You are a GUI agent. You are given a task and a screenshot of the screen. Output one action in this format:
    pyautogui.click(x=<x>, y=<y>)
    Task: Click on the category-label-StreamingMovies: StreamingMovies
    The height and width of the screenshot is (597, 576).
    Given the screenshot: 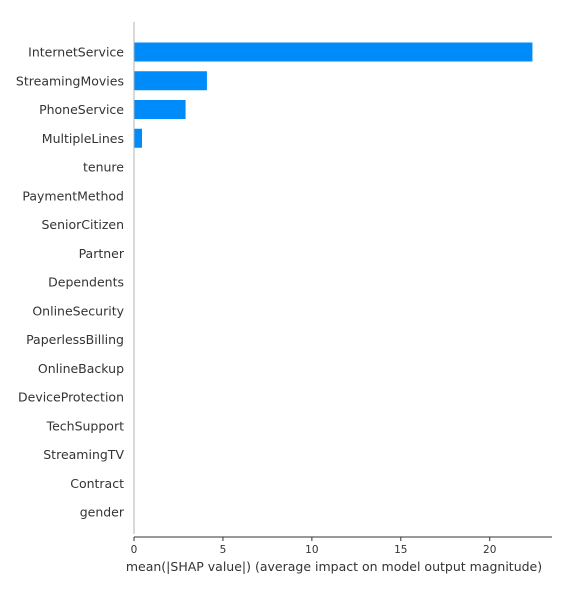 What is the action you would take?
    pyautogui.click(x=70, y=80)
    